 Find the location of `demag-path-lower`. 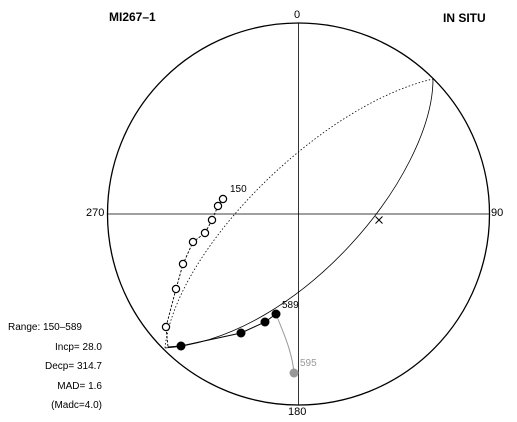

demag-path-lower is located at coordinates (222, 330).